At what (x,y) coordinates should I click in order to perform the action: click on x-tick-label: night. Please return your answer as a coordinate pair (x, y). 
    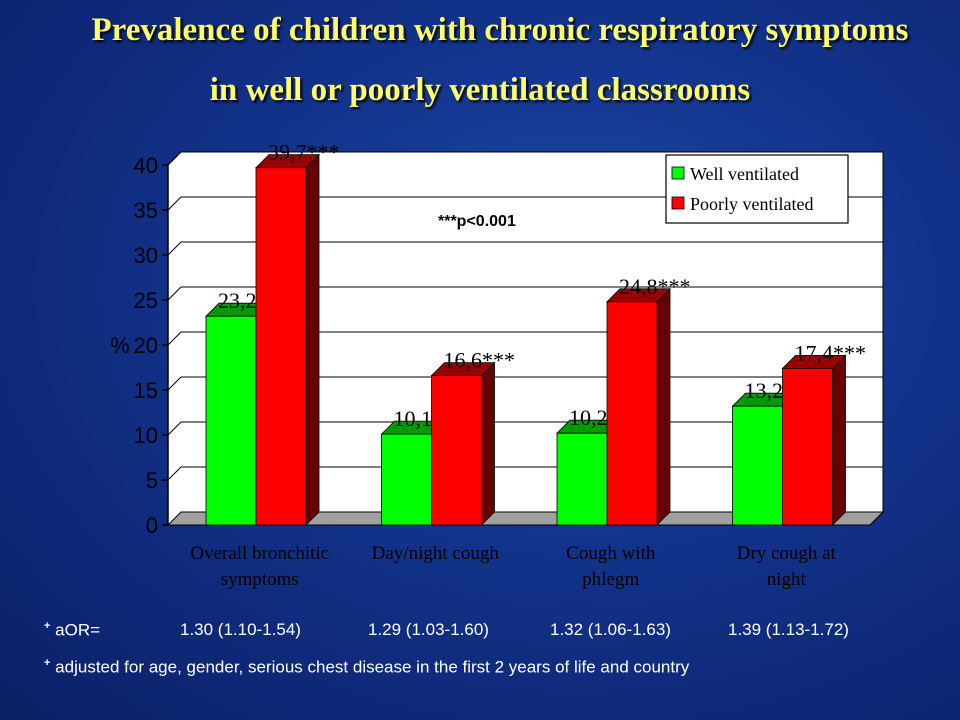
    Looking at the image, I should click on (787, 579).